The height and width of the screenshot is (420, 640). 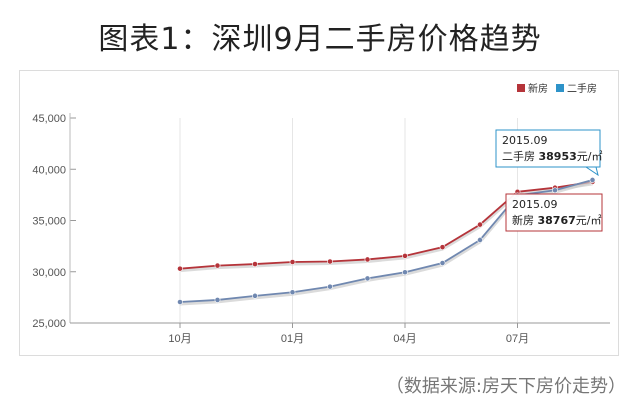 I want to click on page-title: 图表1：深圳9月二手房价格趋势, so click(x=320, y=39).